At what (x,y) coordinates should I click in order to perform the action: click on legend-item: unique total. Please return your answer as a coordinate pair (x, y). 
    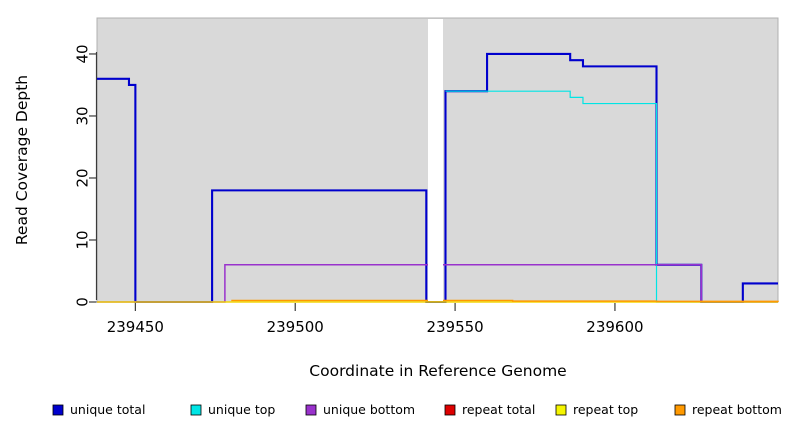
    Looking at the image, I should click on (98, 409).